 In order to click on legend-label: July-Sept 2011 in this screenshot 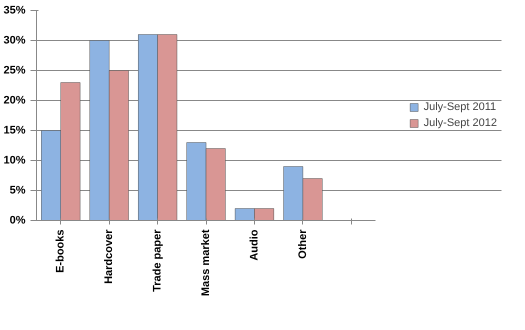, I will do `click(460, 107)`.